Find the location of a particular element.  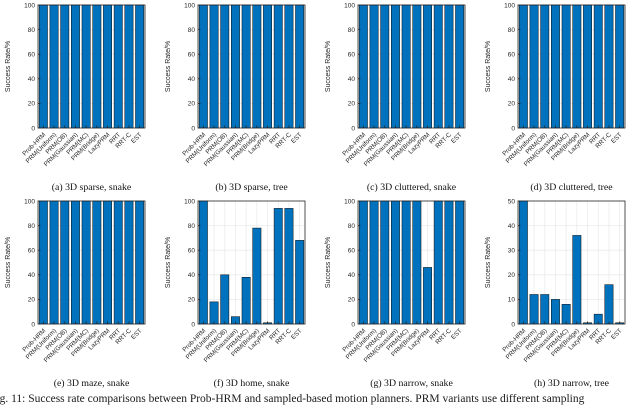

subplot-caption-g: (g) 3D narrow, snake is located at coordinates (411, 383).